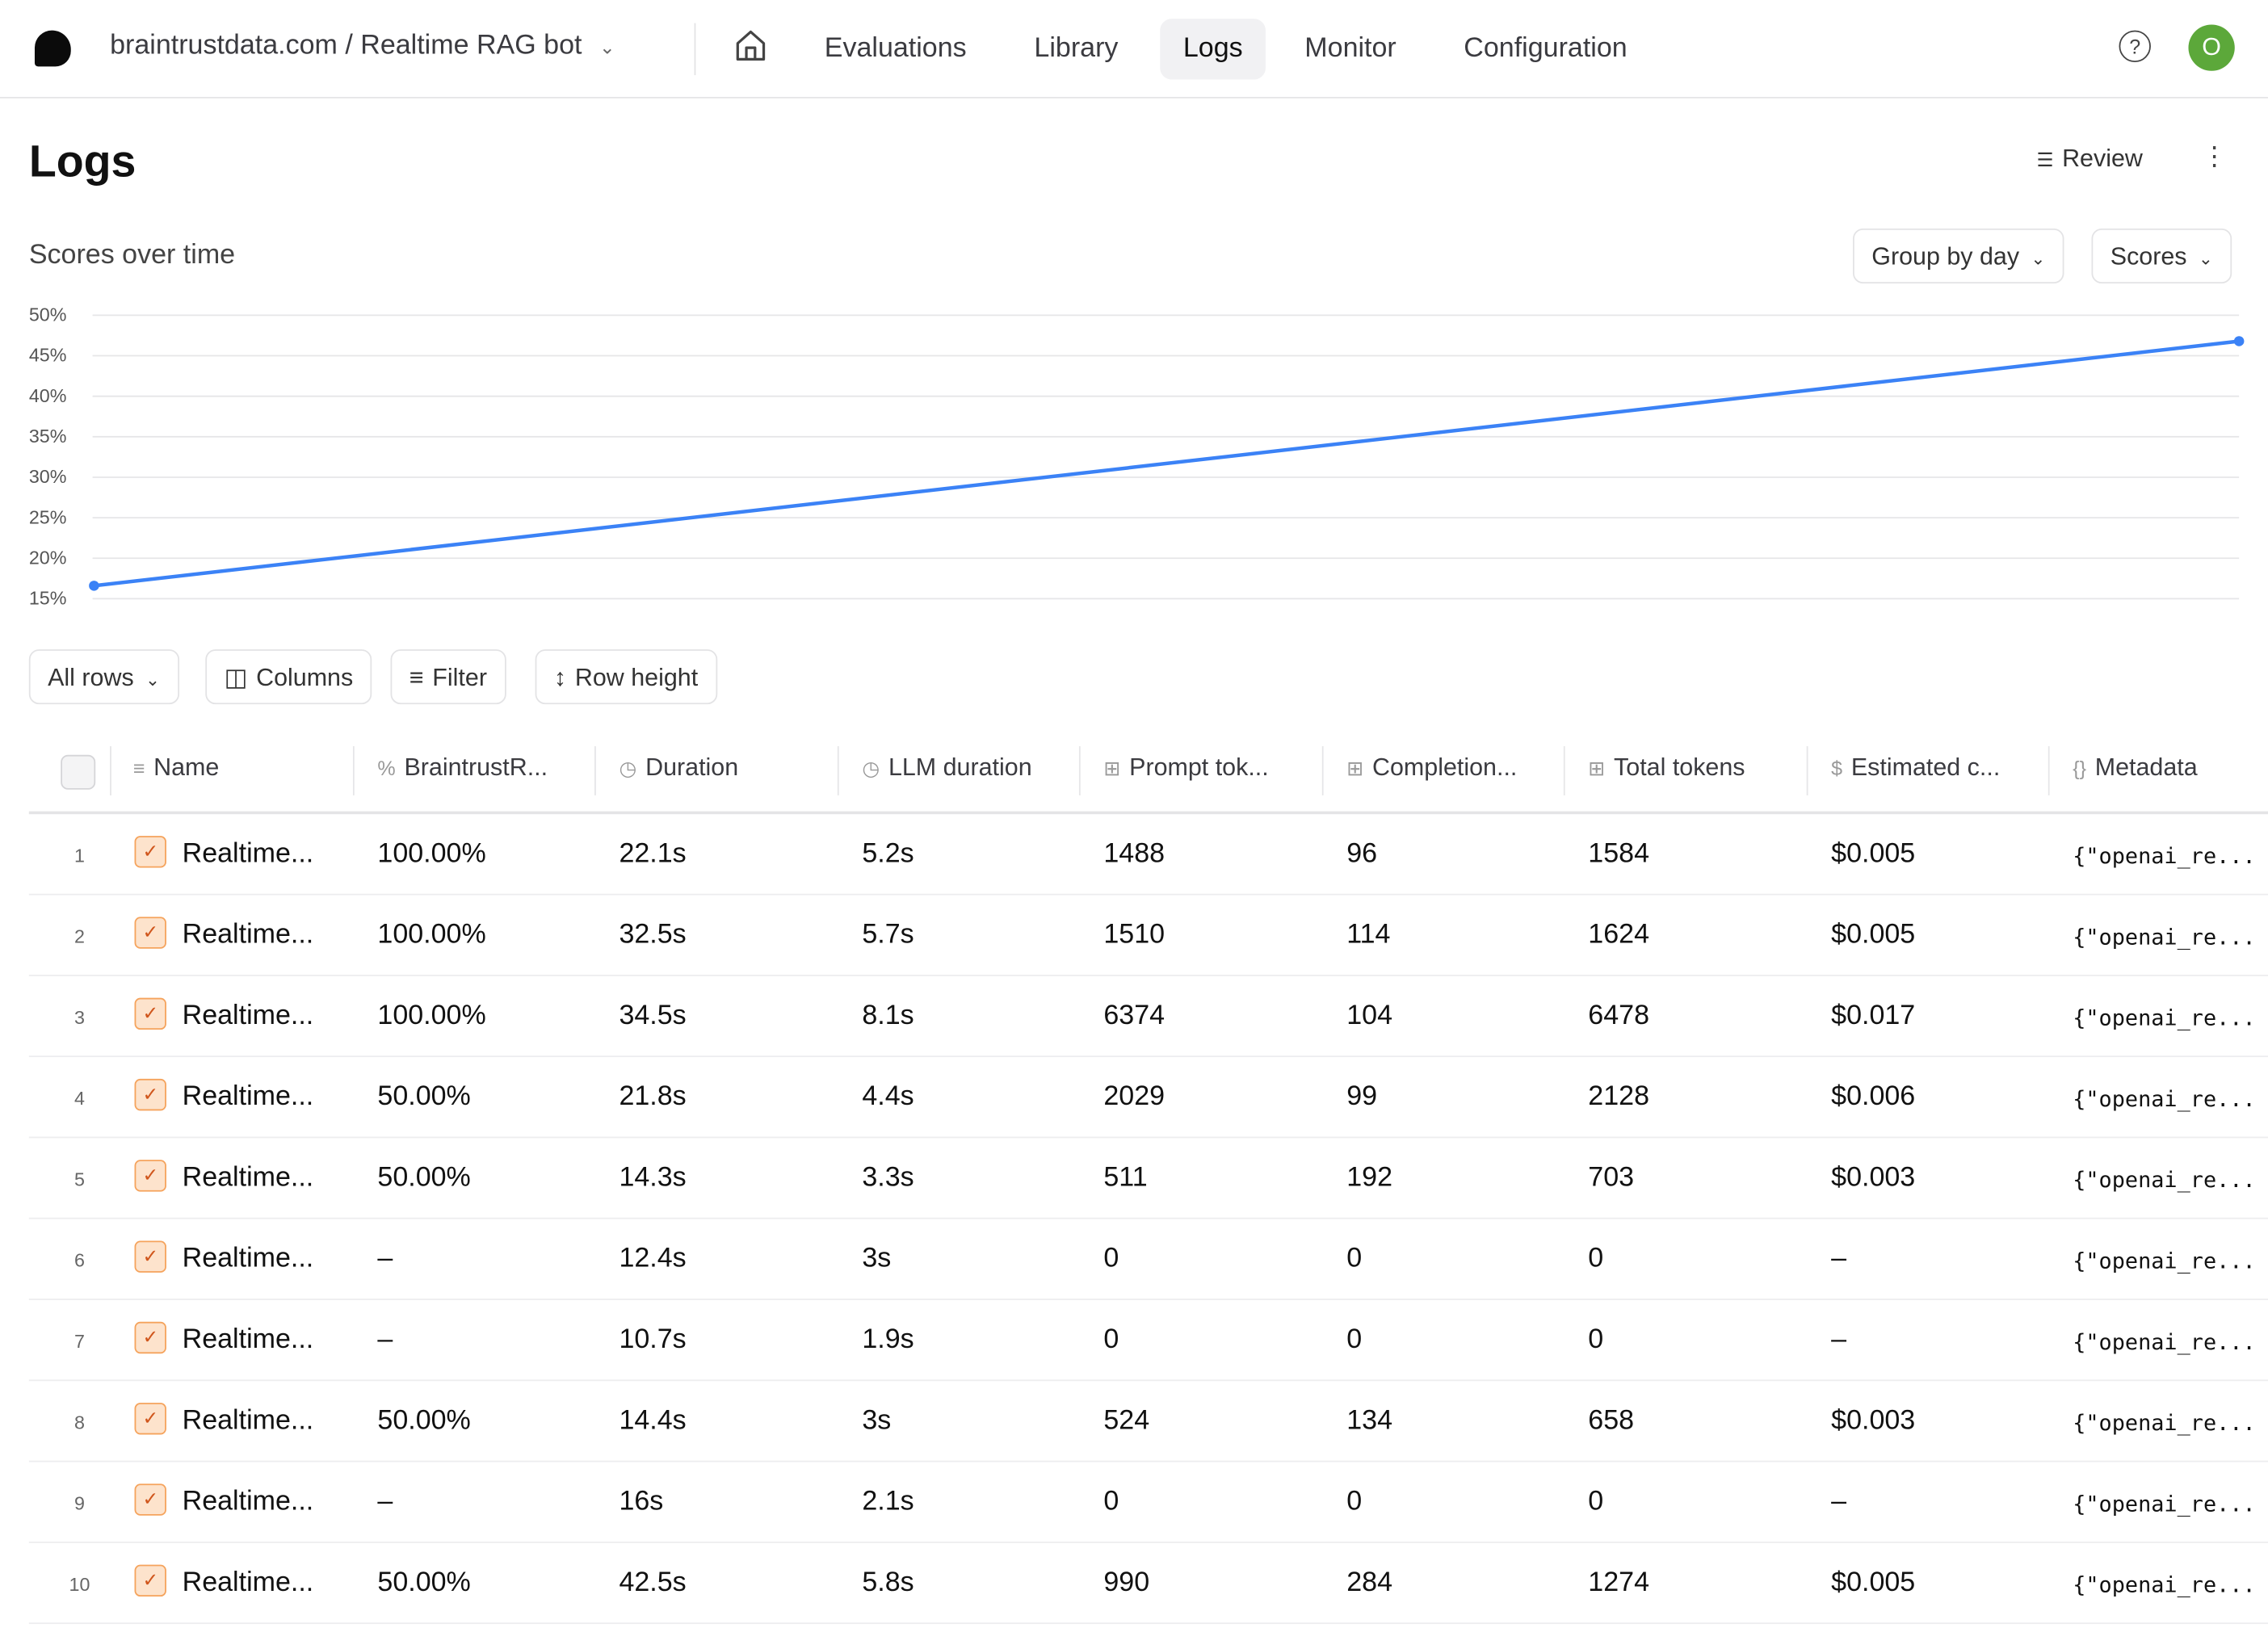 The image size is (2268, 1628). I want to click on logo, so click(52, 49).